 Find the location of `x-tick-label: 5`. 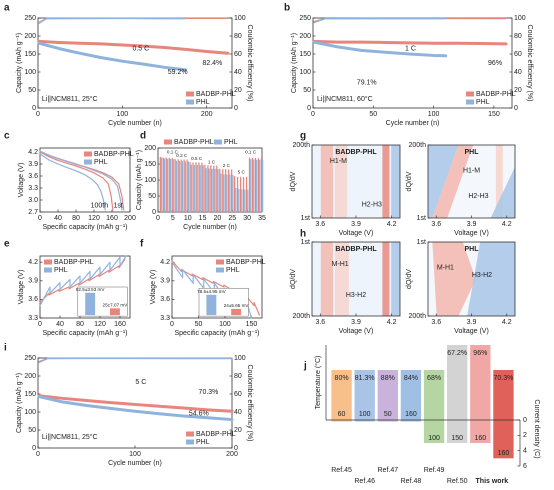

x-tick-label: 5 is located at coordinates (173, 218).